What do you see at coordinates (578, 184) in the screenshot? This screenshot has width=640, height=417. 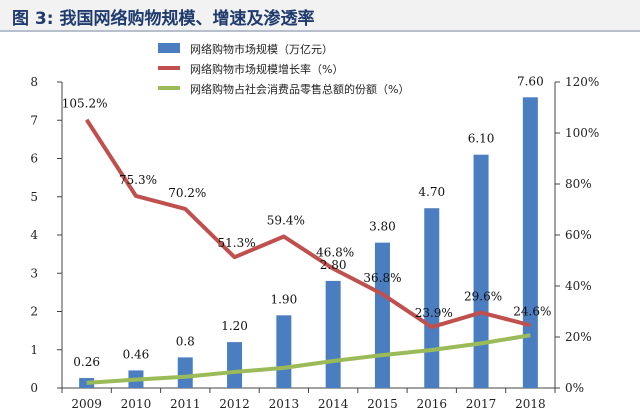 I see `right-axis-tick-label: 80%` at bounding box center [578, 184].